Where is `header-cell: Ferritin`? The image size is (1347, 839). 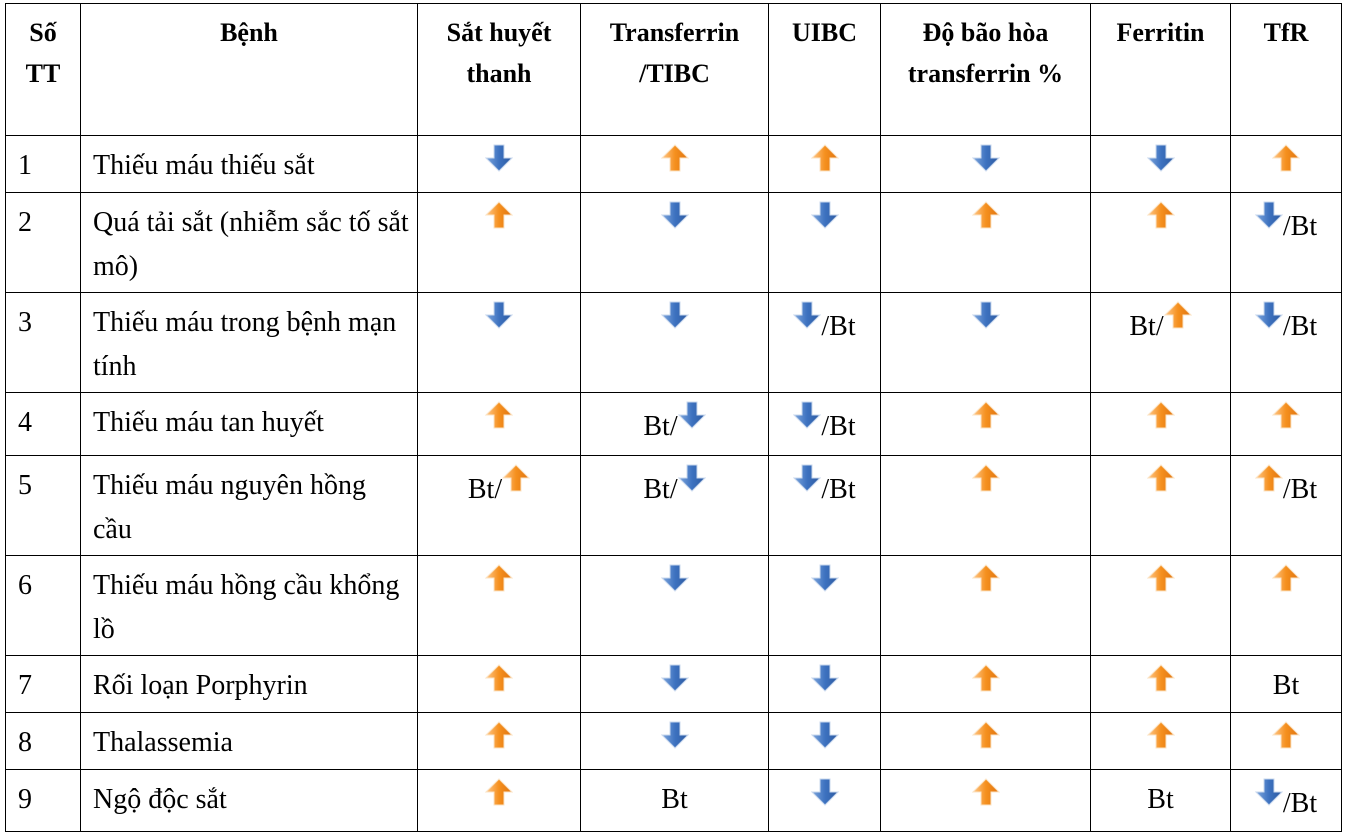 header-cell: Ferritin is located at coordinates (1160, 69).